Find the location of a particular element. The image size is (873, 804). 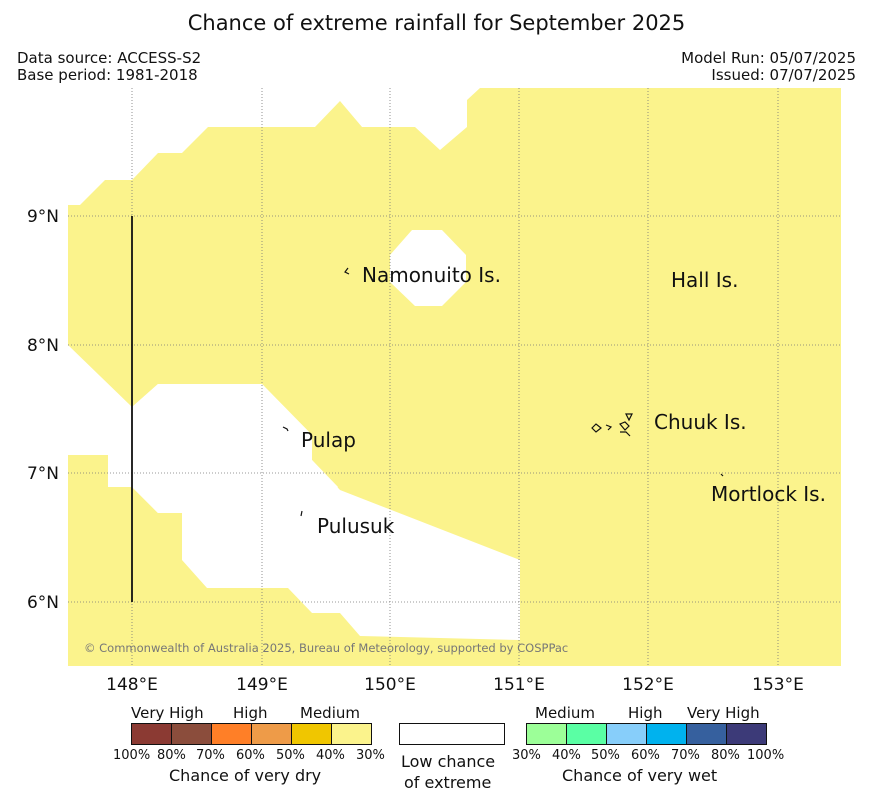

lon-tick-148e: 148°E is located at coordinates (132, 685).